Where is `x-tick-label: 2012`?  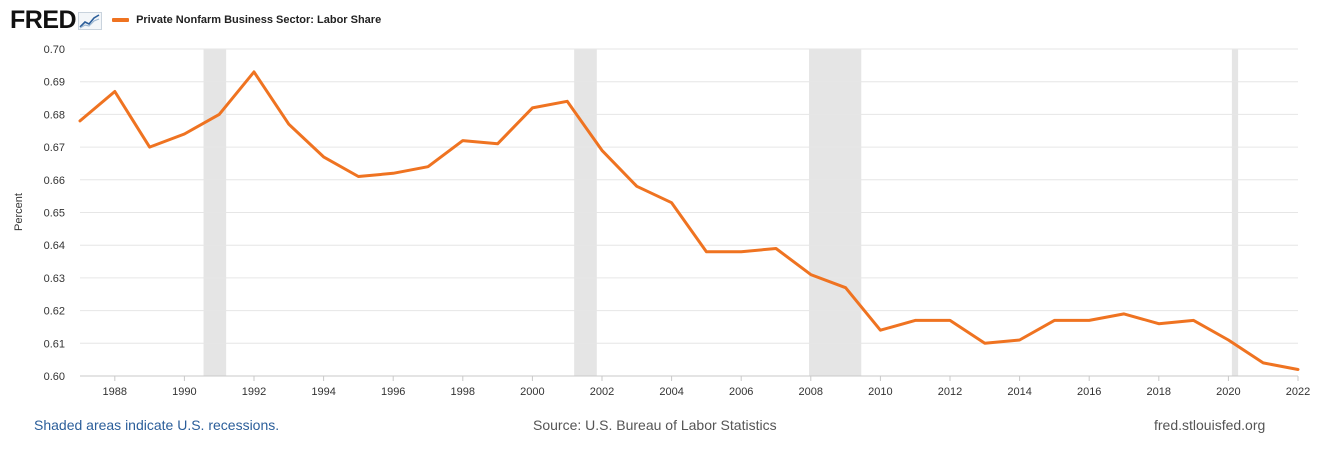 x-tick-label: 2012 is located at coordinates (950, 392).